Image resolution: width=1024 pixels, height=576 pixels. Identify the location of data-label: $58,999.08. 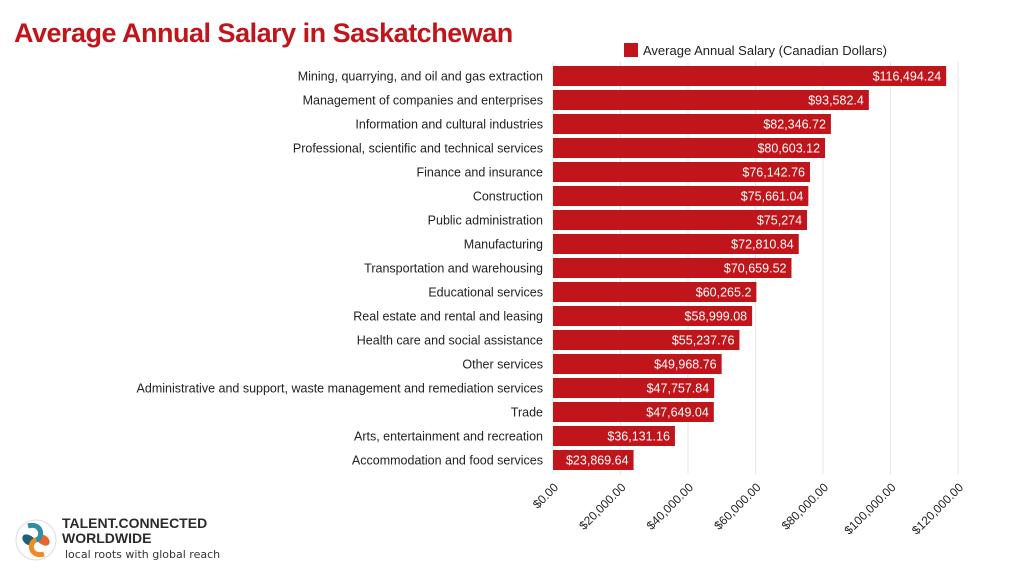
(716, 317).